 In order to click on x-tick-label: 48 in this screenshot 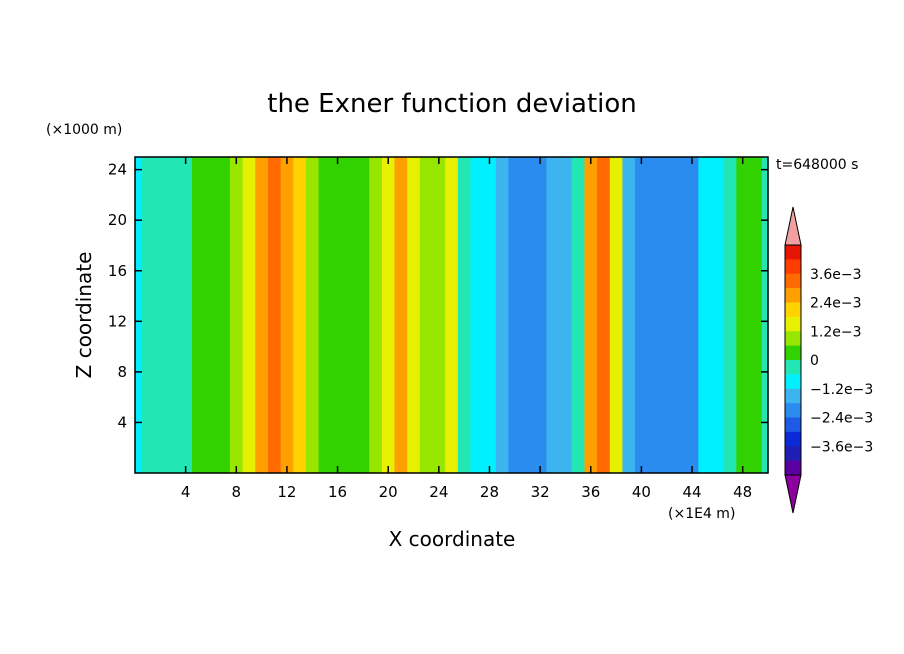, I will do `click(742, 492)`.